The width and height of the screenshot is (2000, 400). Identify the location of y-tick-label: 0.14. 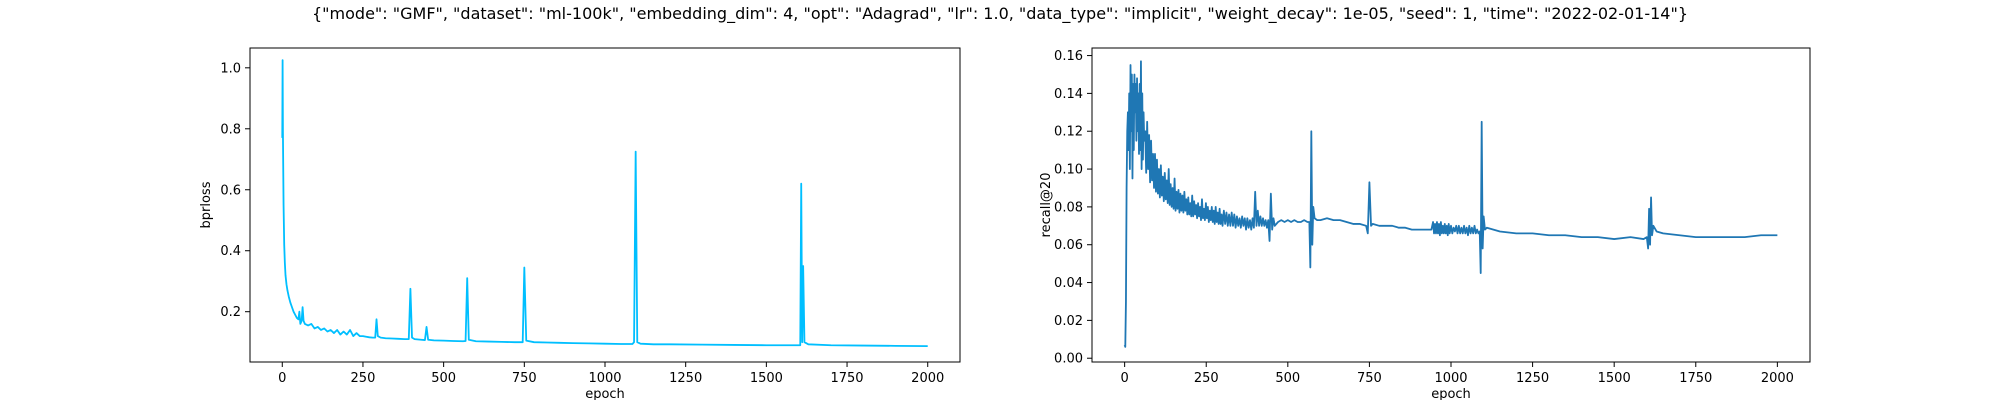
(1068, 94).